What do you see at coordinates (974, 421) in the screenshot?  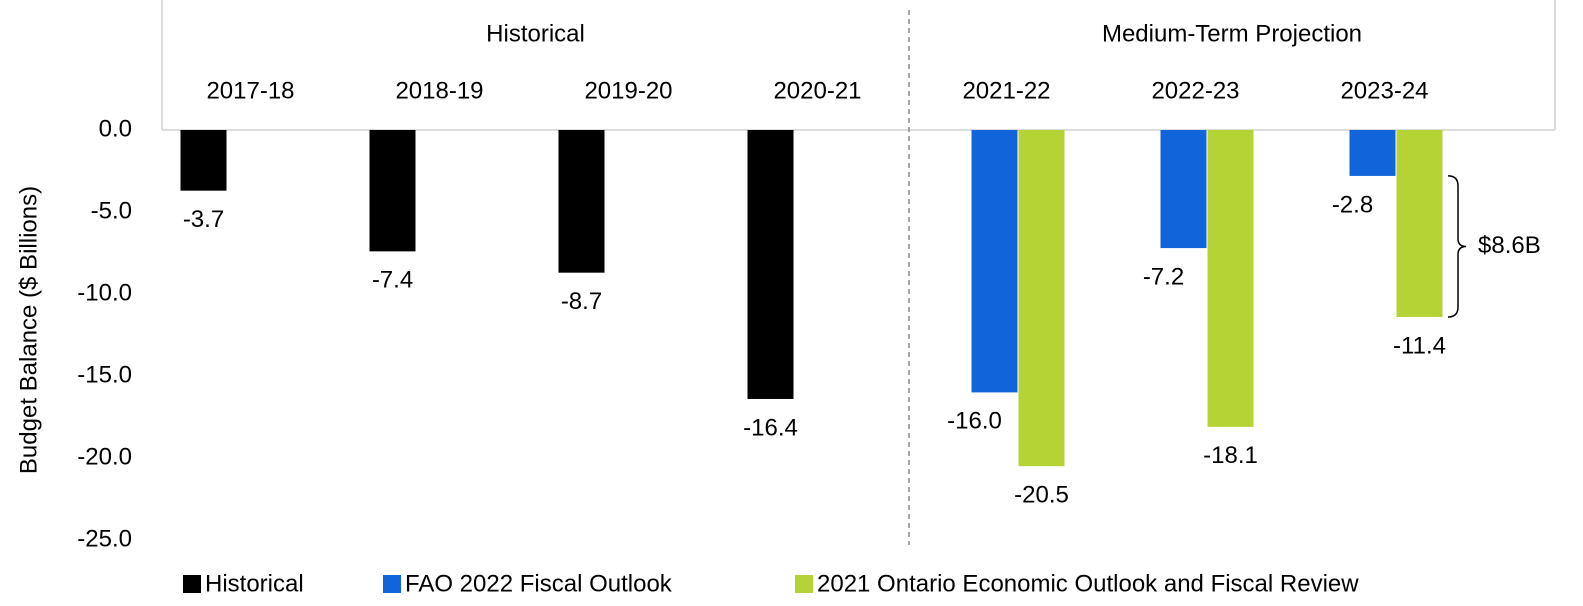 I see `value-label: -16.0` at bounding box center [974, 421].